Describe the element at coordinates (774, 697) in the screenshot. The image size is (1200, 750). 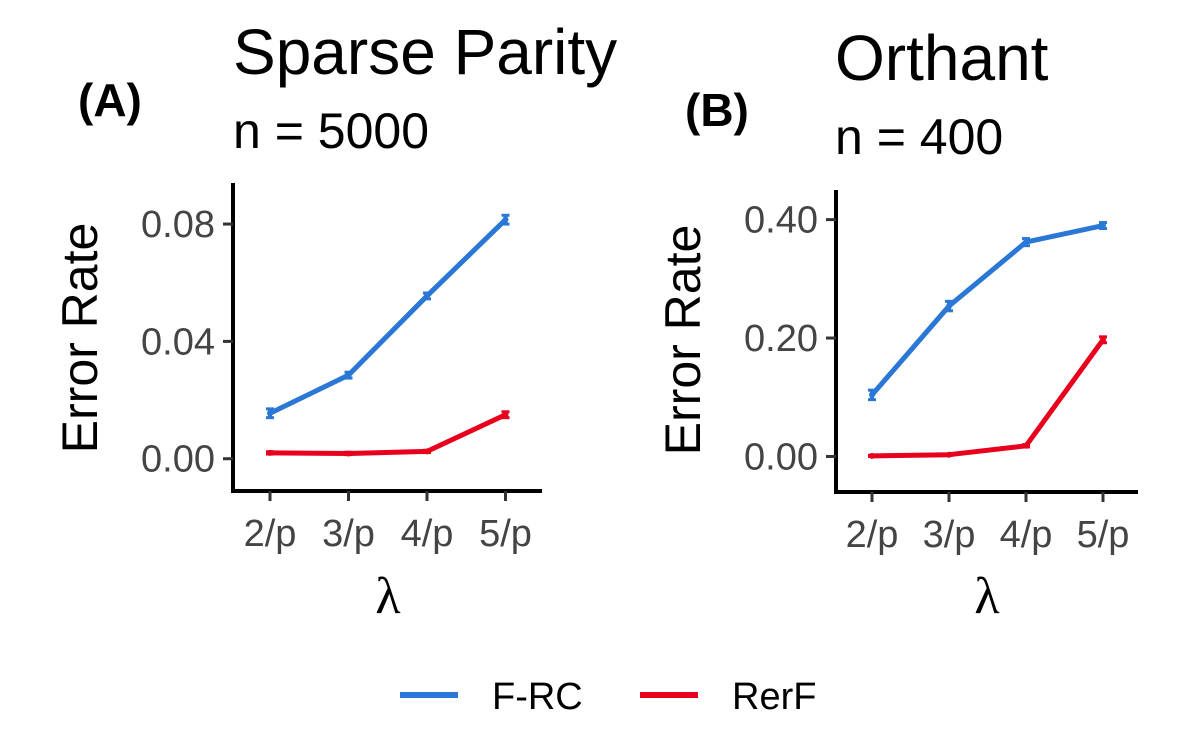
I see `legend-label-rerf: RerF` at that location.